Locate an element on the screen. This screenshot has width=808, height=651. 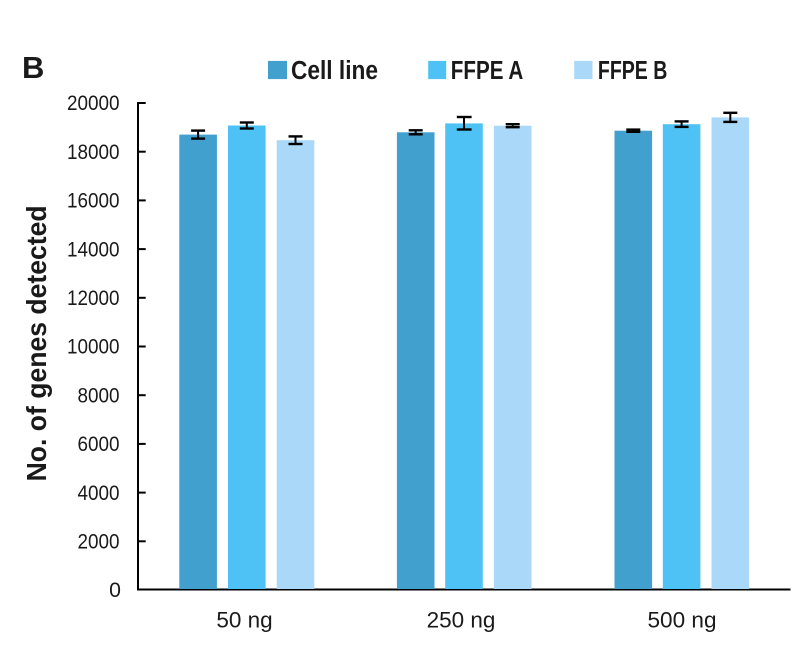
svg-text: FFPE B is located at coordinates (633, 71).